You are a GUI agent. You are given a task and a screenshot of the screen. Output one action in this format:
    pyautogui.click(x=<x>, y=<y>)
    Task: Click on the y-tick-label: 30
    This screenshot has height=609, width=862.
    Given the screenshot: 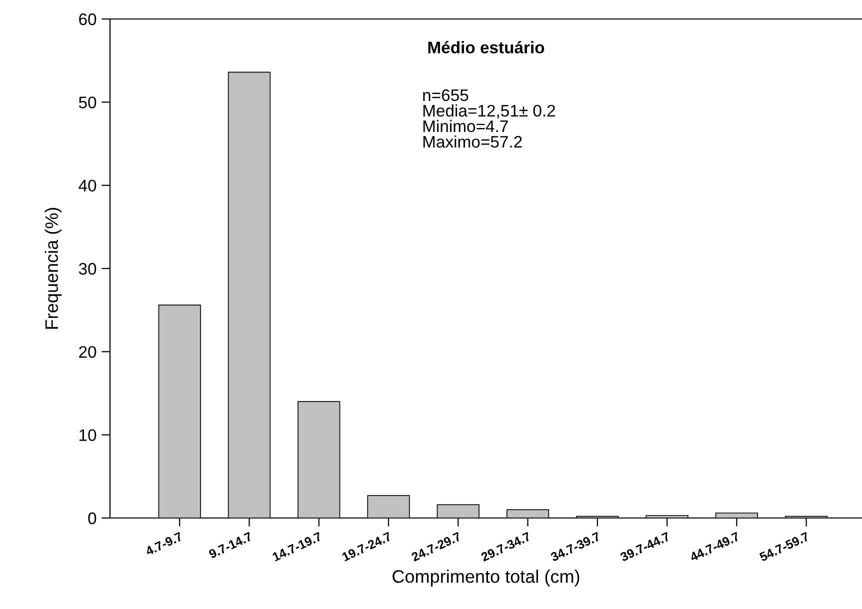 What is the action you would take?
    pyautogui.click(x=87, y=268)
    